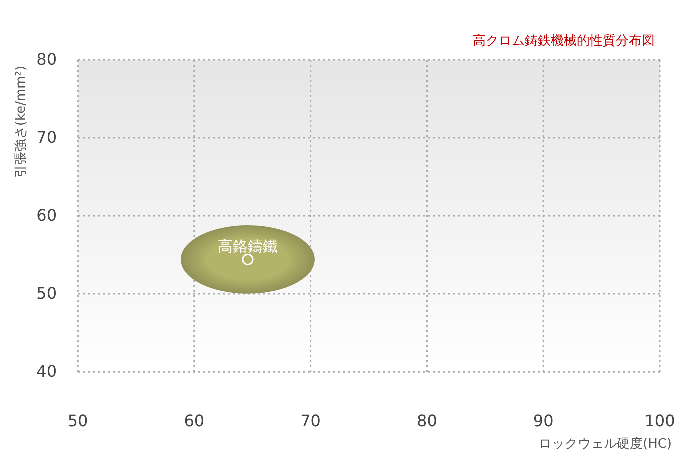 The image size is (691, 471). Describe the element at coordinates (543, 420) in the screenshot. I see `x-tick-label: 90` at that location.